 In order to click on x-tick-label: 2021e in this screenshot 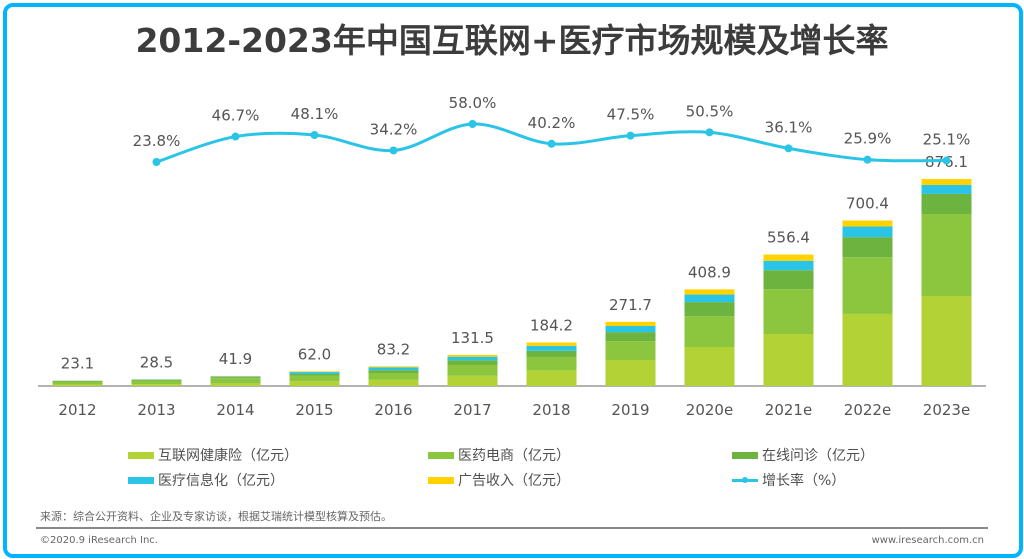, I will do `click(788, 410)`.